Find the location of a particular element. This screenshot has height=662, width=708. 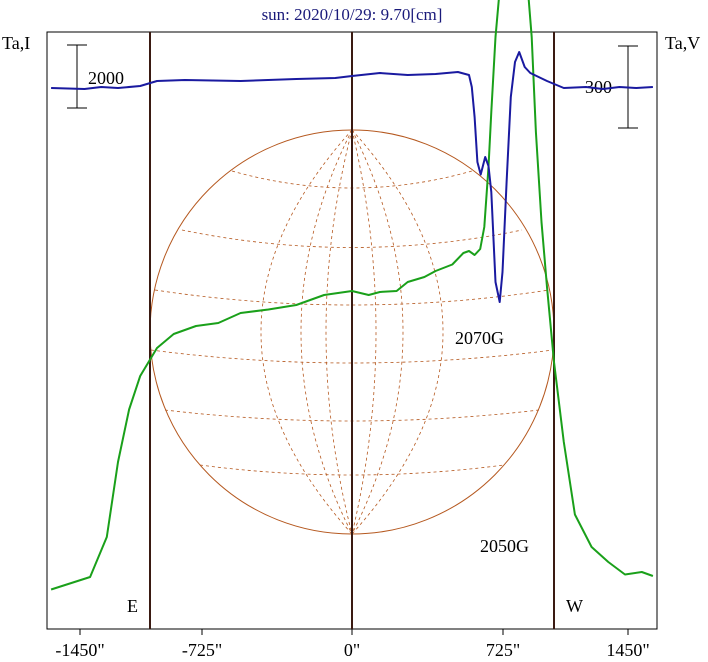

east-limb-label: E is located at coordinates (132, 606).